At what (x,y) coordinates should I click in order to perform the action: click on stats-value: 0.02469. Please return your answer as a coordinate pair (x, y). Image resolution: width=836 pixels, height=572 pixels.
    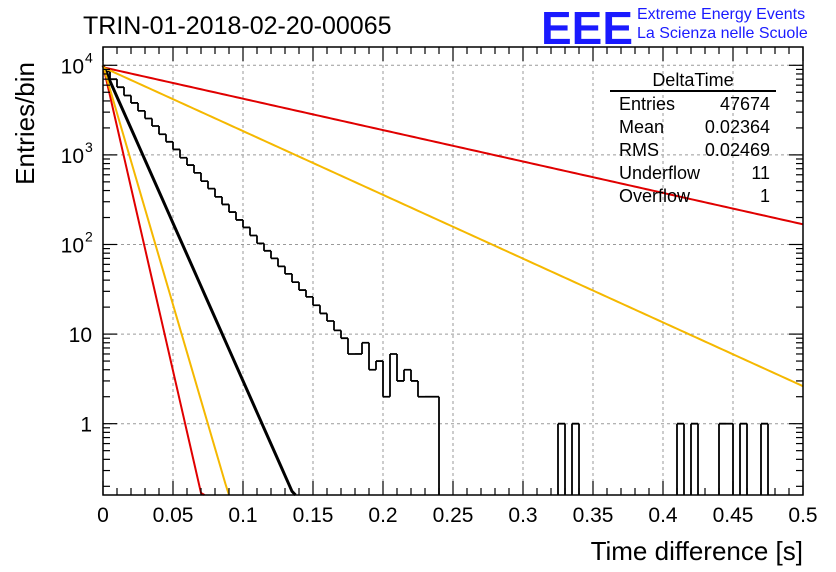
    Looking at the image, I should click on (737, 150).